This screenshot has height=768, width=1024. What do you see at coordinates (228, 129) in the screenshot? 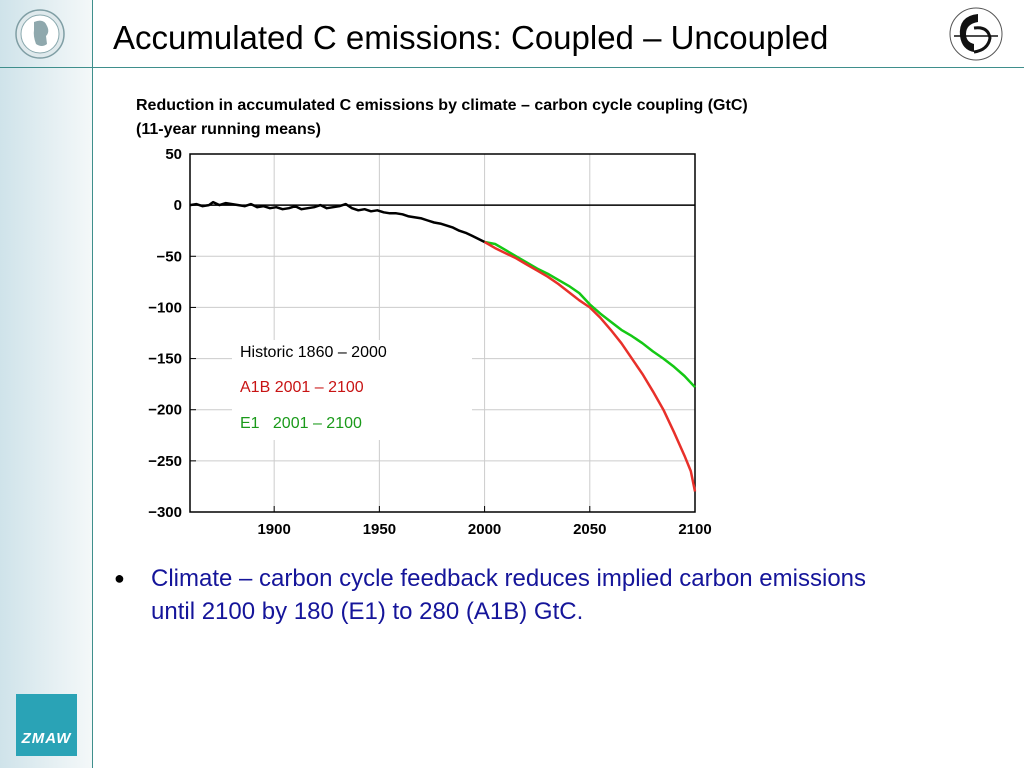
I see `chart-title-line2: (11-year running means)` at bounding box center [228, 129].